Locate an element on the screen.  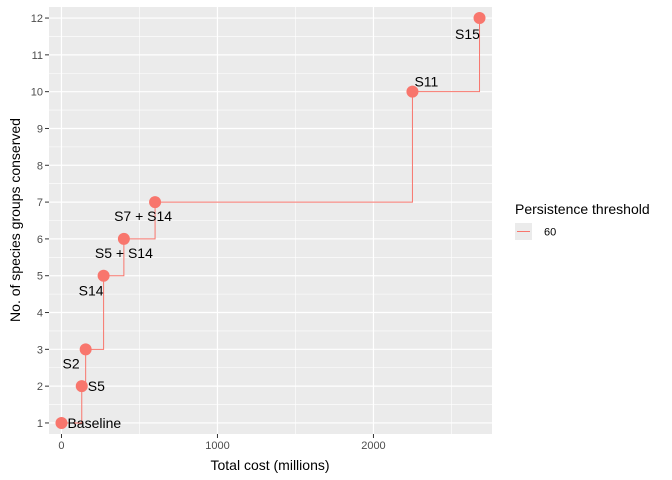
point-label: S5 + S14 is located at coordinates (124, 253).